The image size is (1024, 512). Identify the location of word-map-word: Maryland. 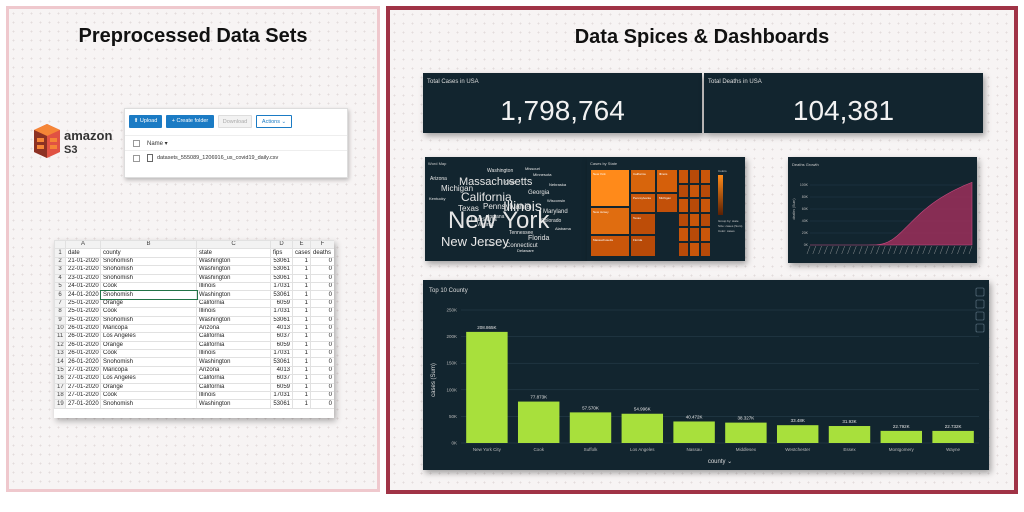
(555, 212).